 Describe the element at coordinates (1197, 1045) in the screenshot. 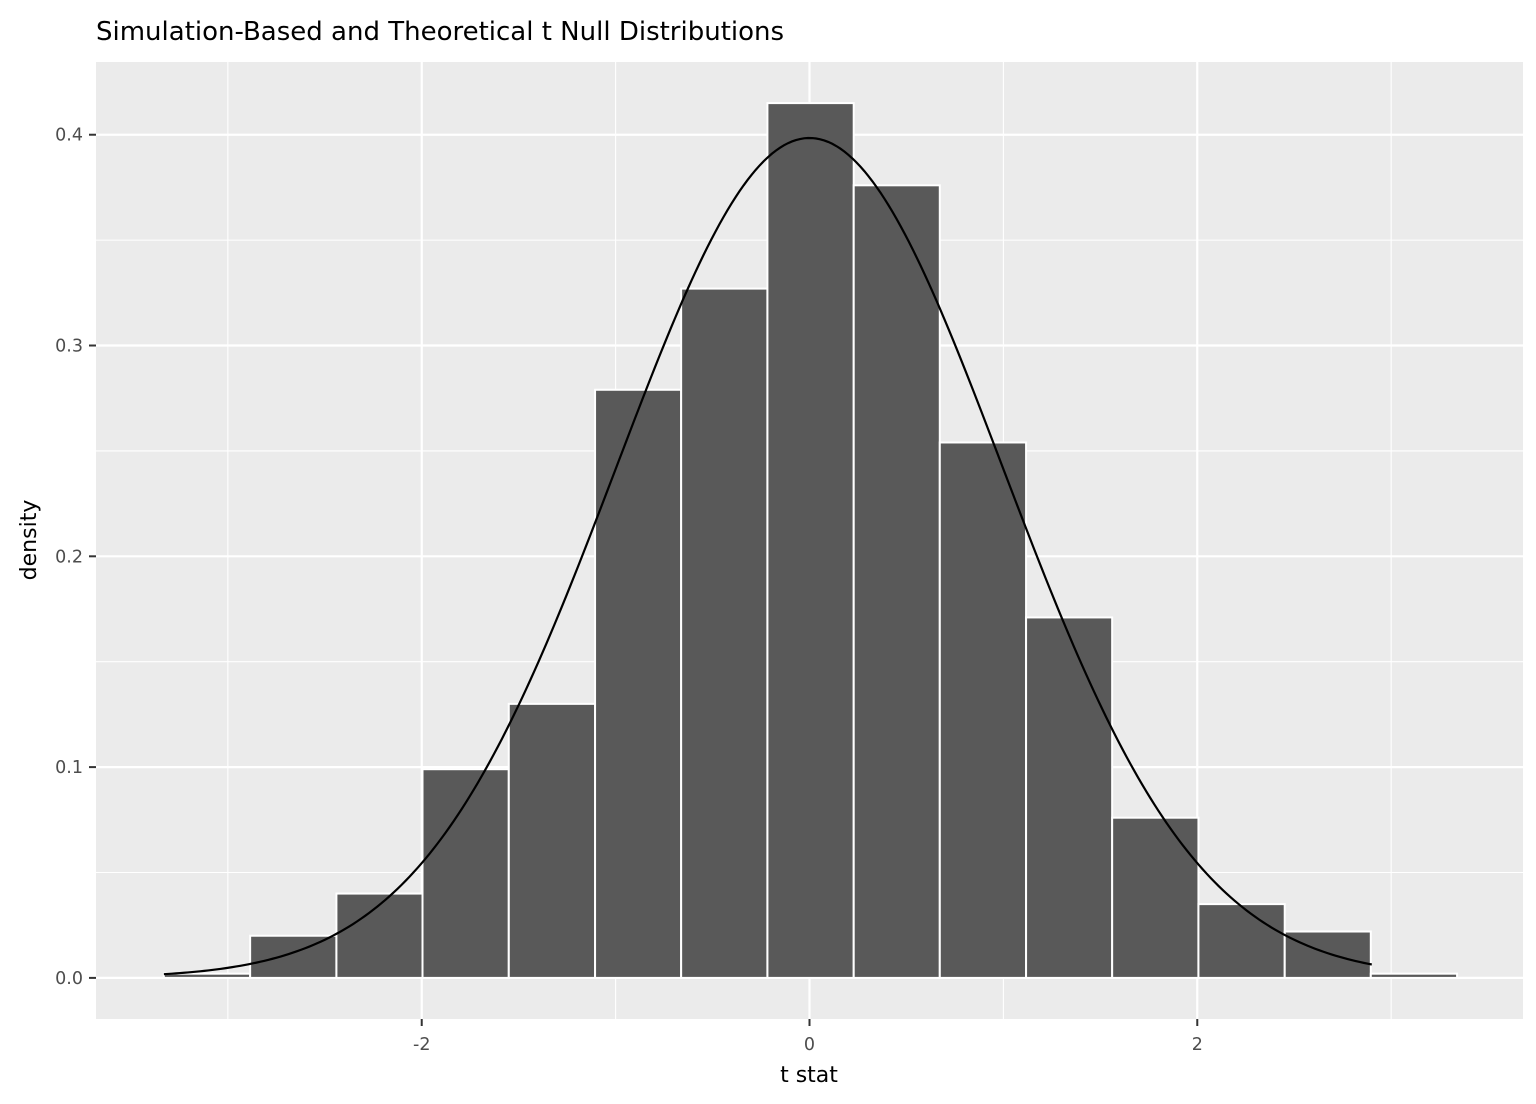

I see `x-tick-label: 2` at that location.